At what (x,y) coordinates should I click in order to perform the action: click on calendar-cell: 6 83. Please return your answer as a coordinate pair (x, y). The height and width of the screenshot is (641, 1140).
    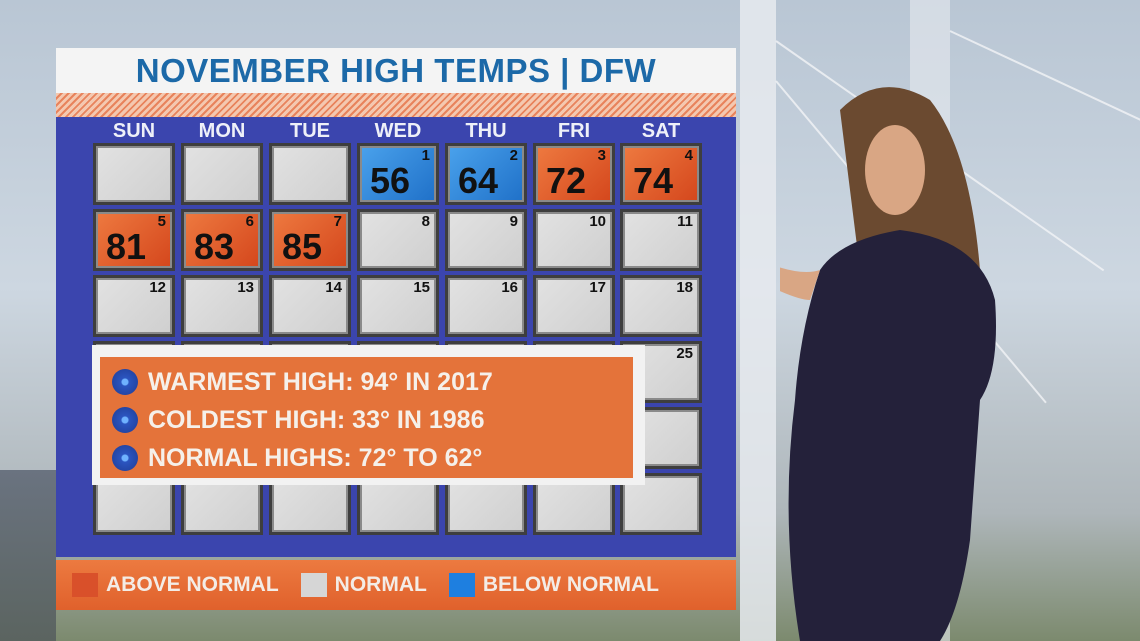
    Looking at the image, I should click on (222, 240).